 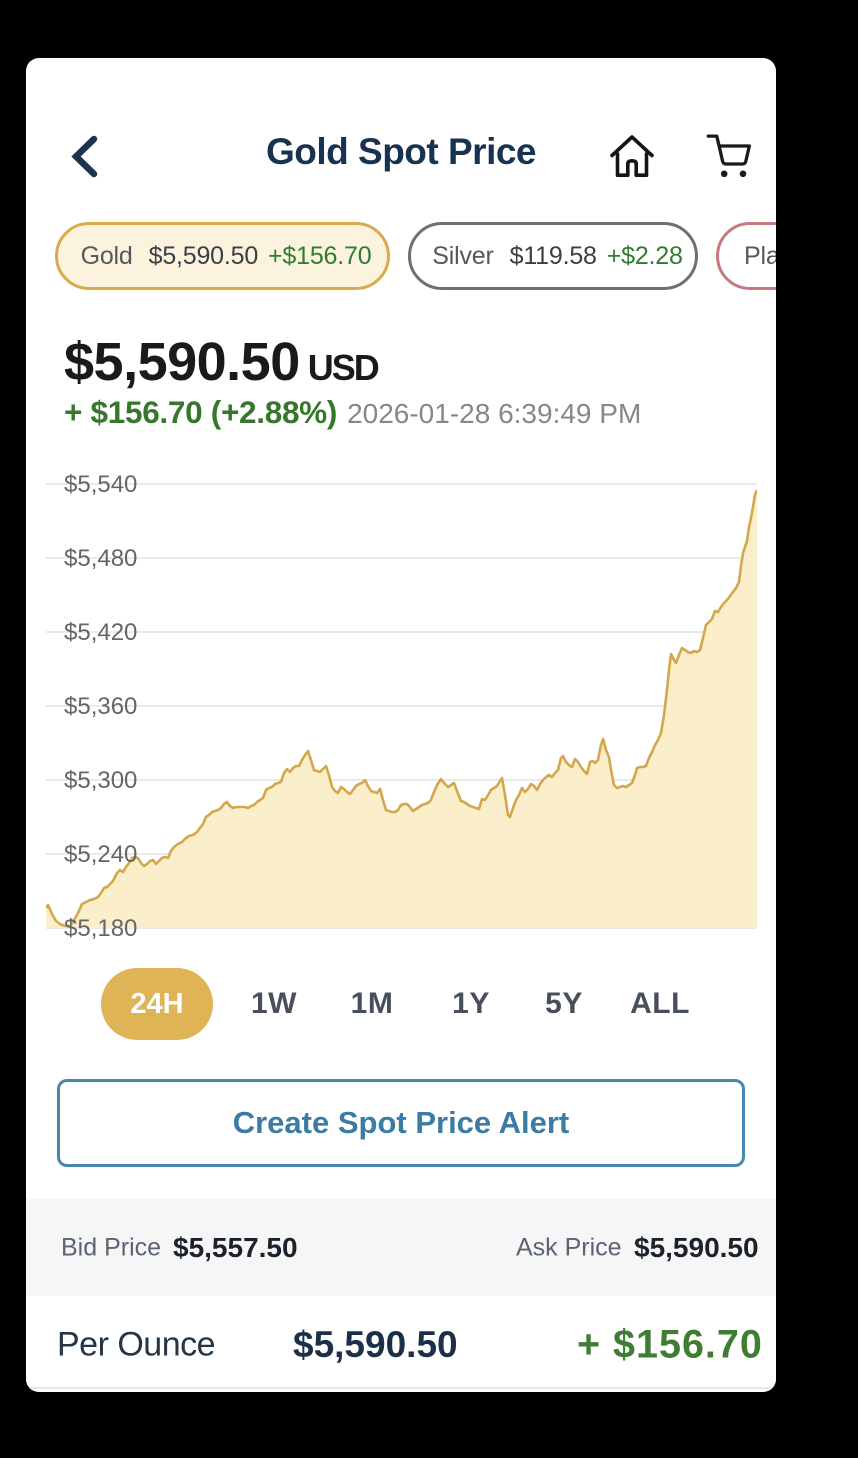 What do you see at coordinates (100, 780) in the screenshot?
I see `svg-text: $5,300` at bounding box center [100, 780].